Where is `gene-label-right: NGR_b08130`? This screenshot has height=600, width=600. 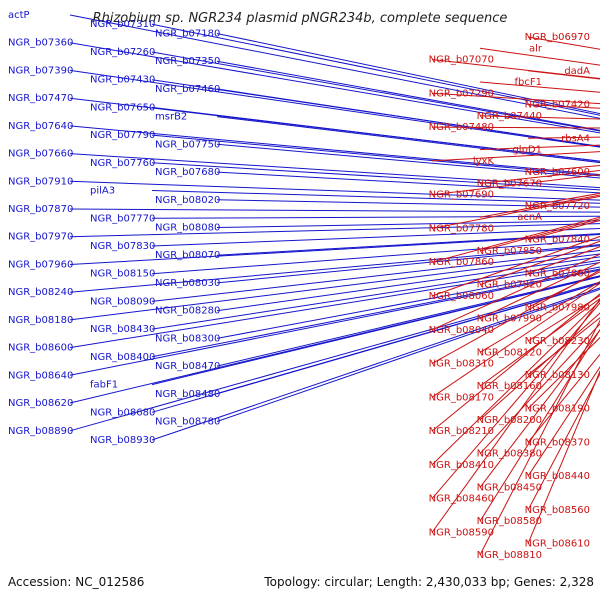
gene-label-right: NGR_b08130 is located at coordinates (557, 375).